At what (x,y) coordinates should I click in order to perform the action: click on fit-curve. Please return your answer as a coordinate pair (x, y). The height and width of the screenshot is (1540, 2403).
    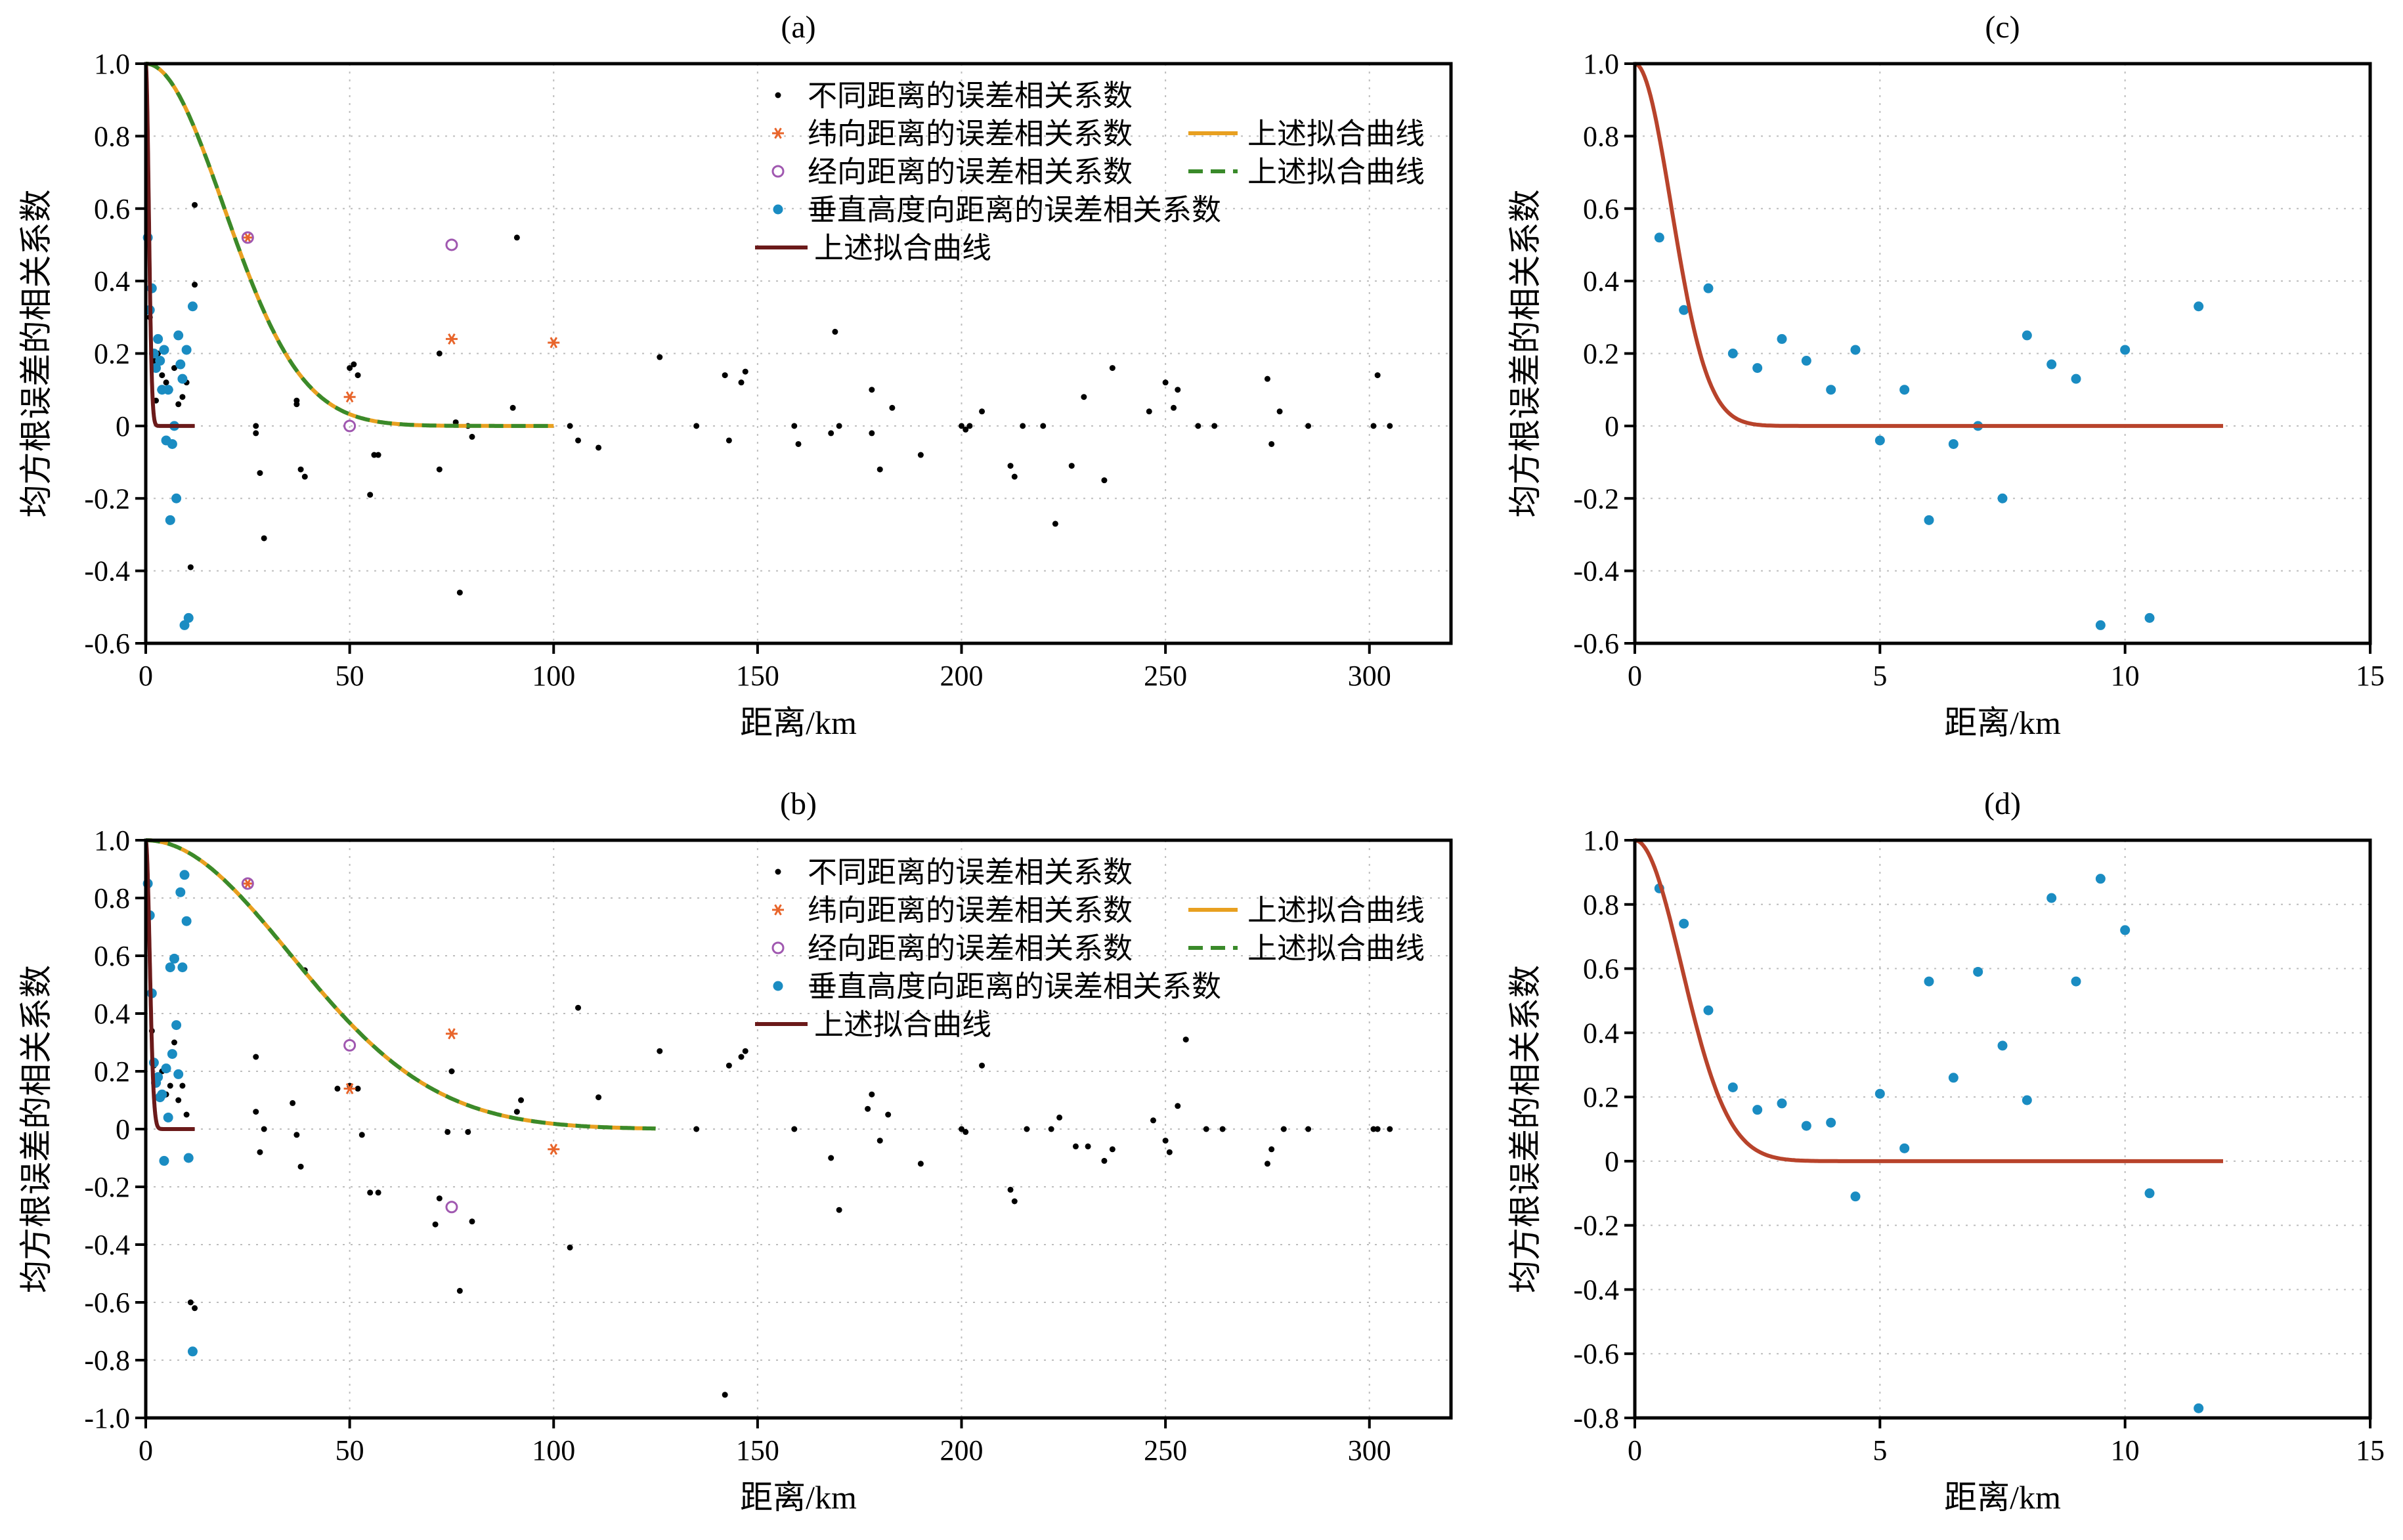
    Looking at the image, I should click on (401, 984).